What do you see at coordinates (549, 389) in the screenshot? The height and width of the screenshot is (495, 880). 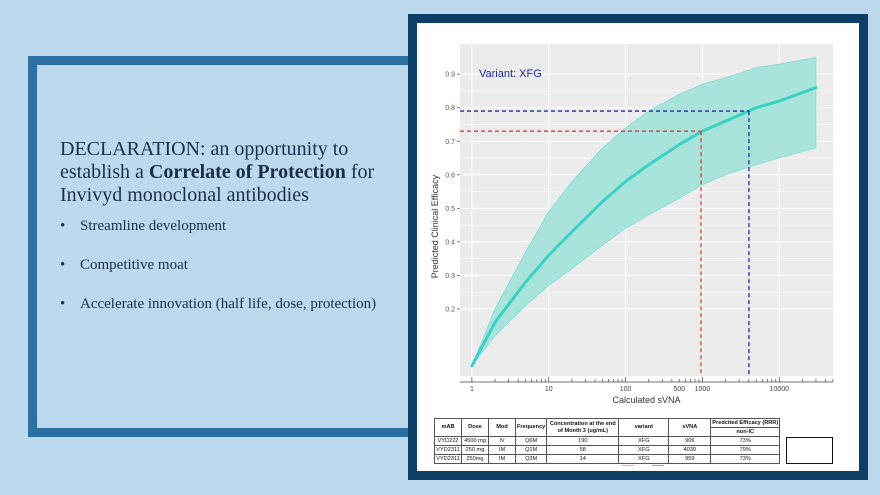 I see `x-tick-label: 10` at bounding box center [549, 389].